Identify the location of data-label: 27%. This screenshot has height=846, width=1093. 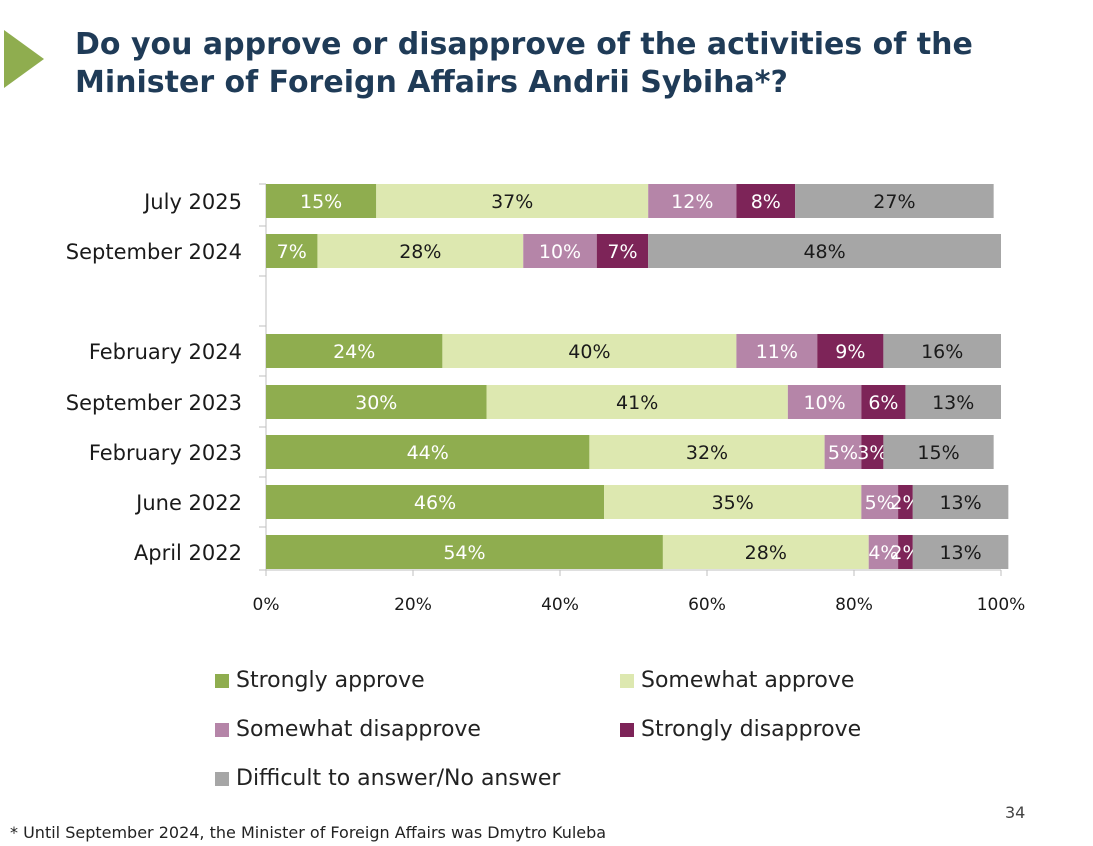
(894, 202).